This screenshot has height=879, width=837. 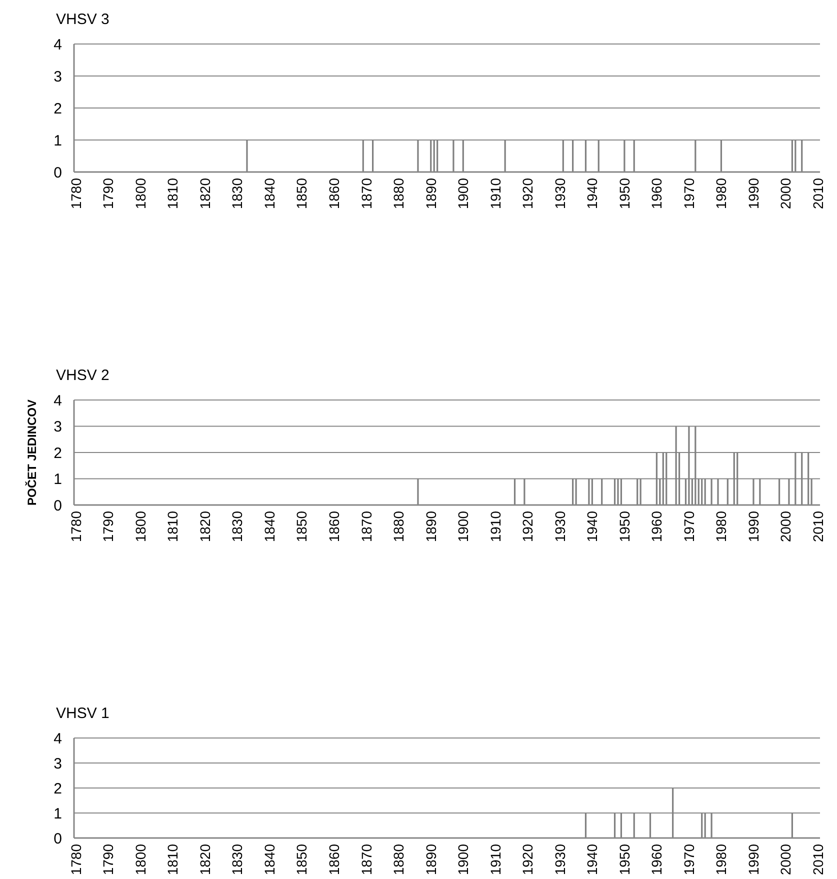 What do you see at coordinates (32, 452) in the screenshot?
I see `y-axis-title: POČET JEDINCOV` at bounding box center [32, 452].